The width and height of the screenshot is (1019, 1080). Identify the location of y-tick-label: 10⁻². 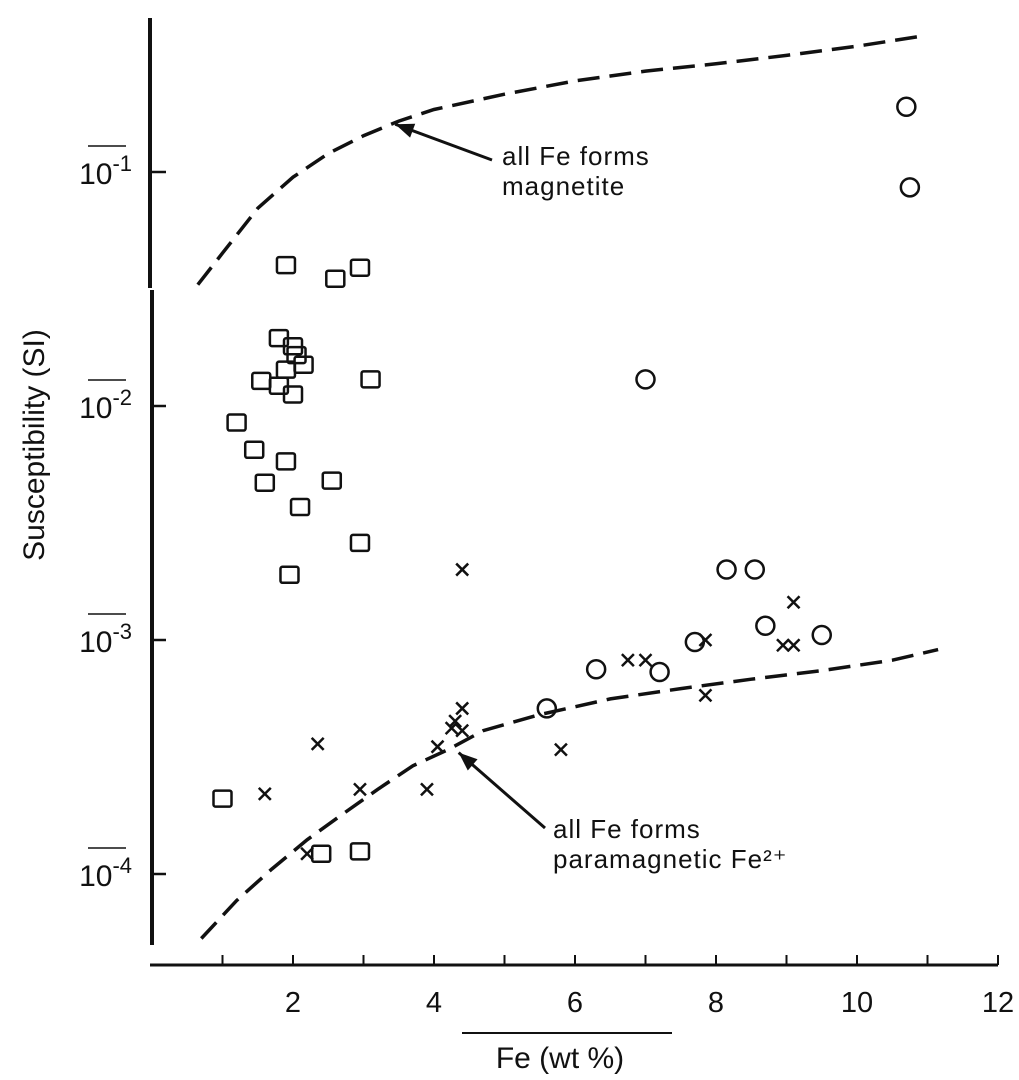
(105, 405).